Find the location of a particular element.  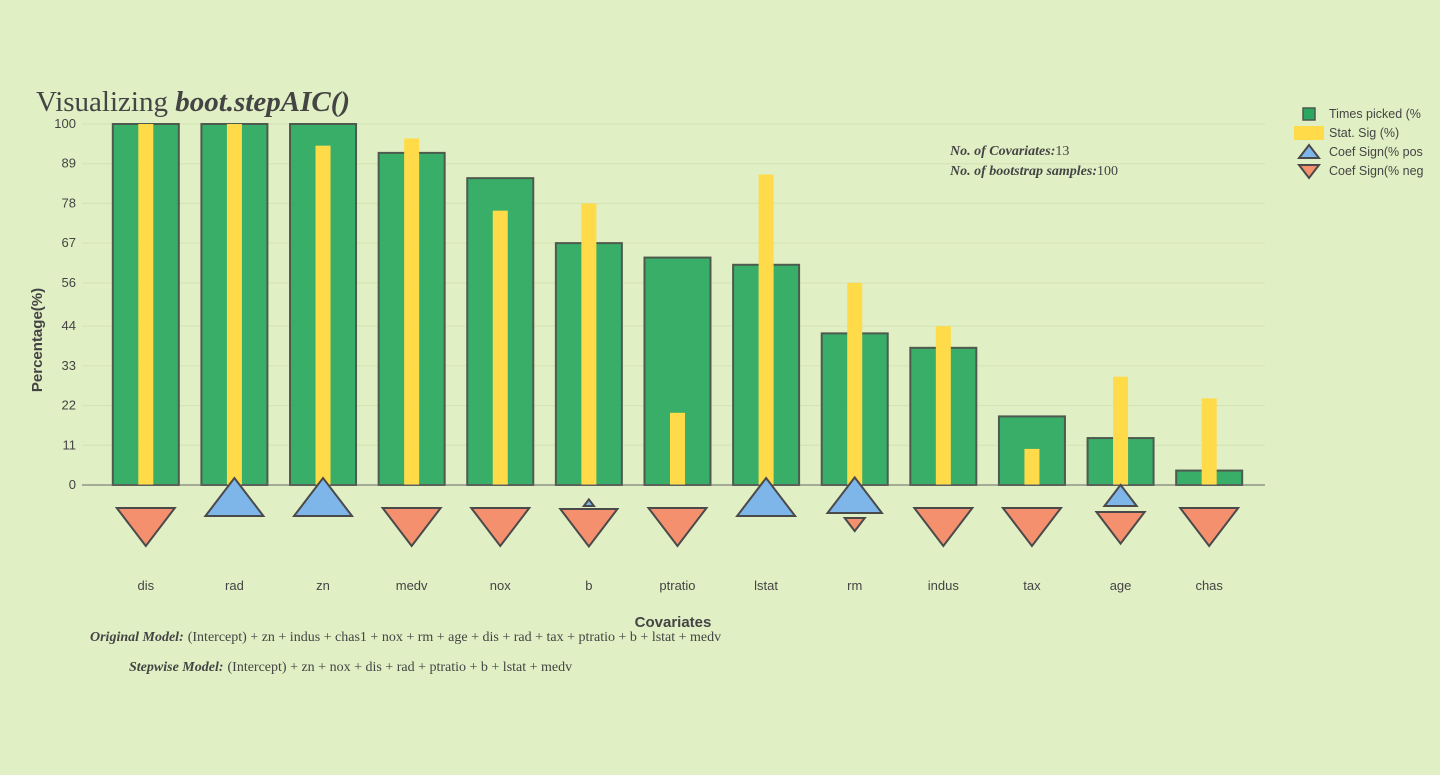

stepwise-model-label: Stepwise Model: is located at coordinates (176, 667).